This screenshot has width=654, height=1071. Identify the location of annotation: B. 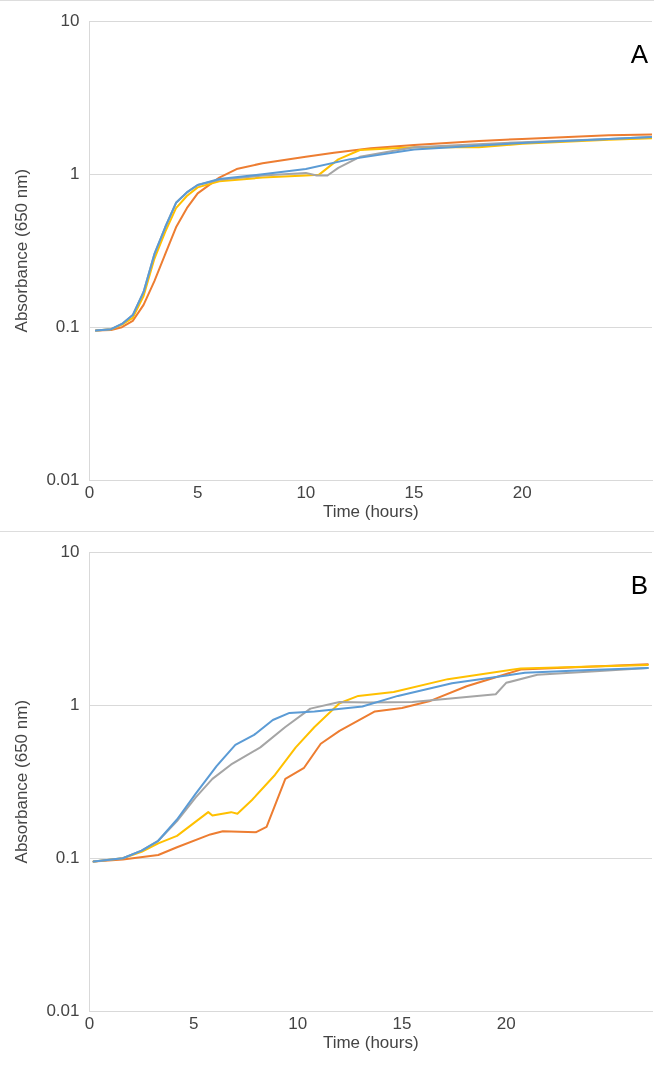
(639, 585).